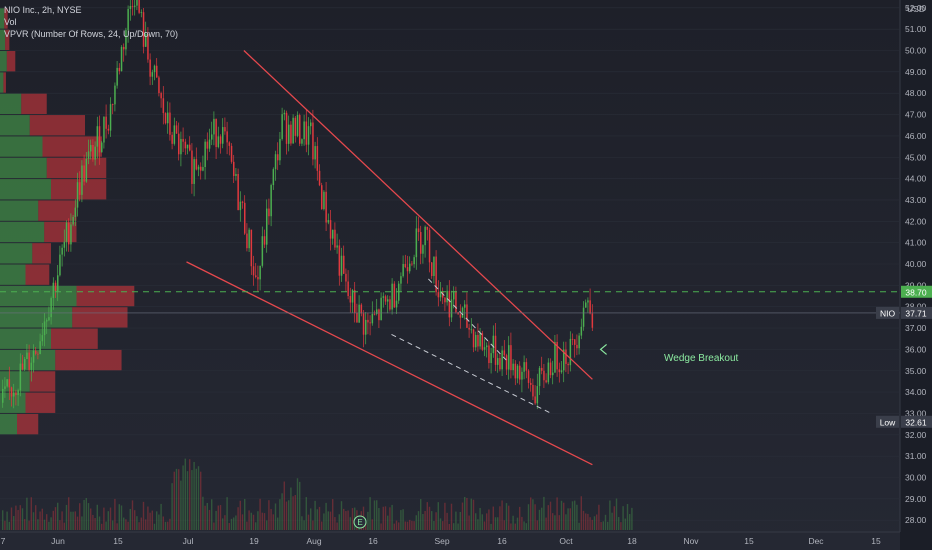  Describe the element at coordinates (360, 522) in the screenshot. I see `earnings-marker-icon` at that location.